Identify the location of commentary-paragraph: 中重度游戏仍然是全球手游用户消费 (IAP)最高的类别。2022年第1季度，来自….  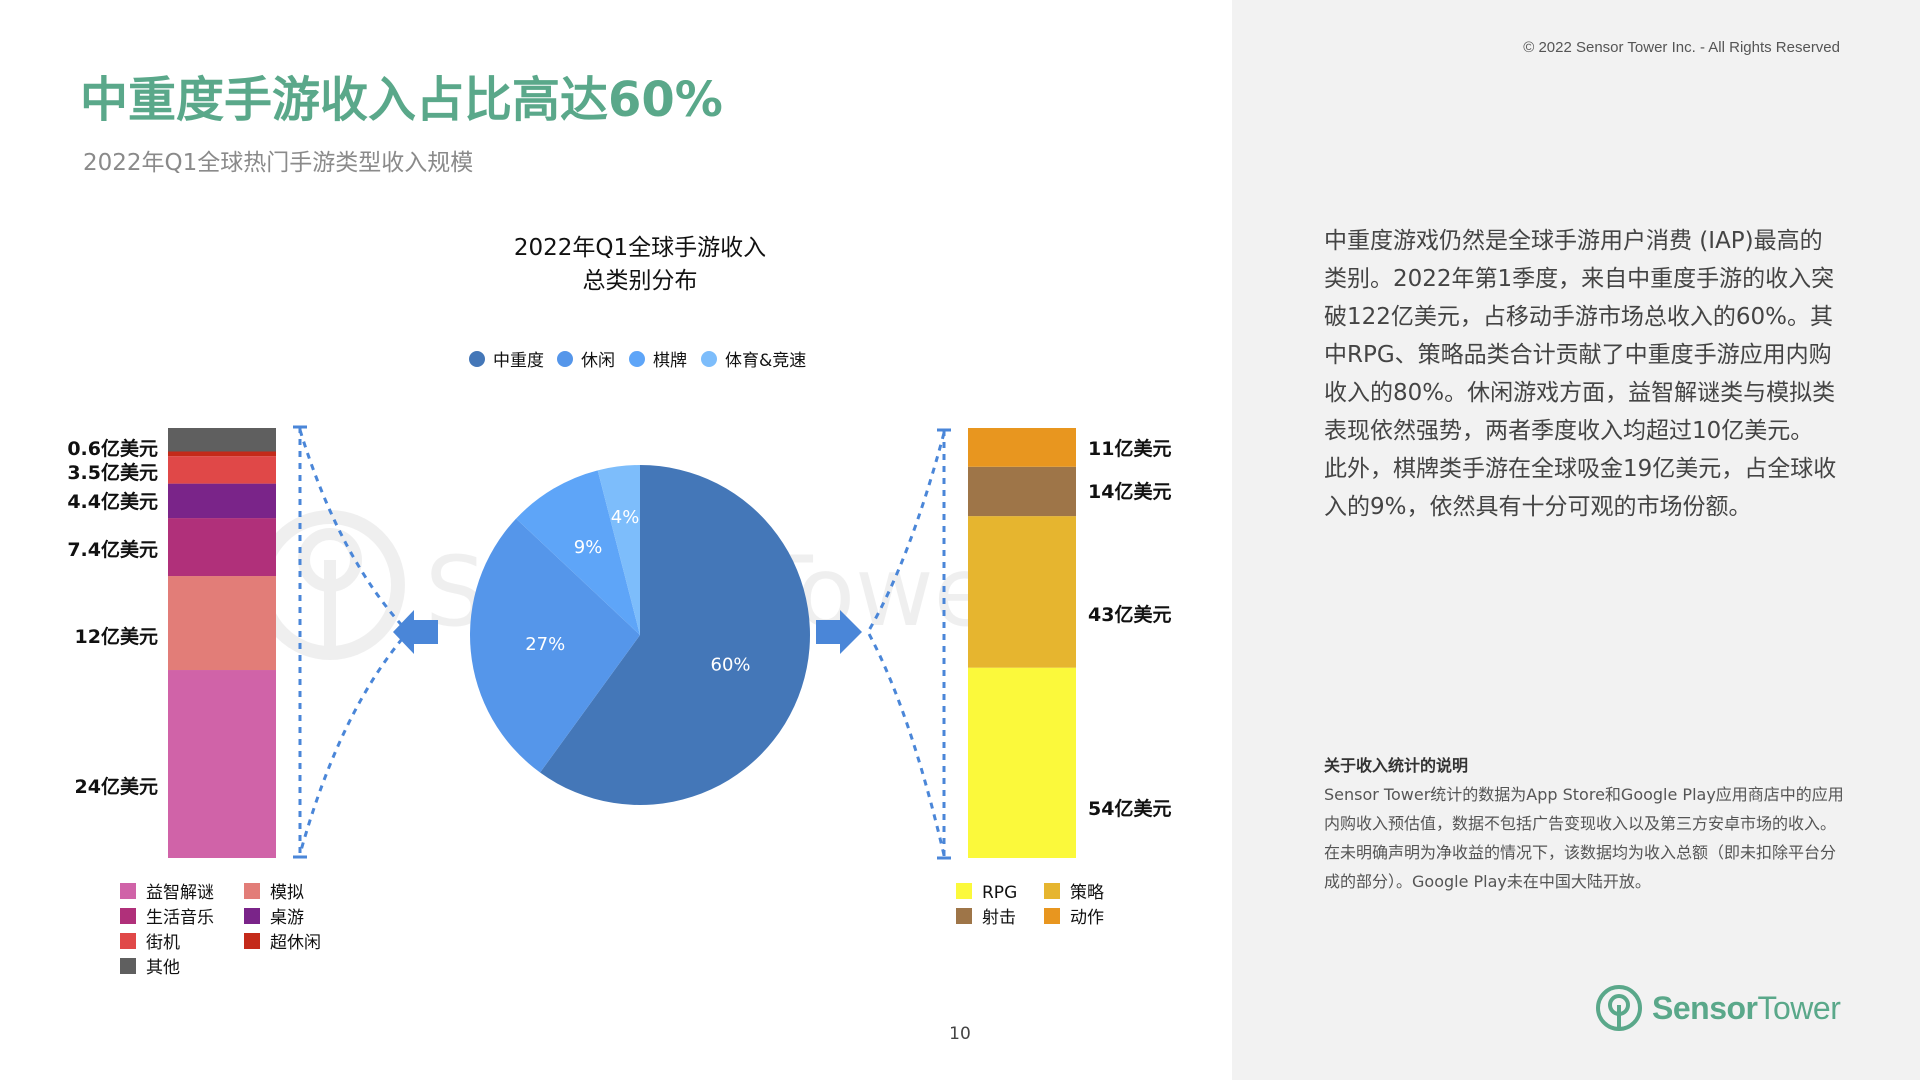
(1580, 336).